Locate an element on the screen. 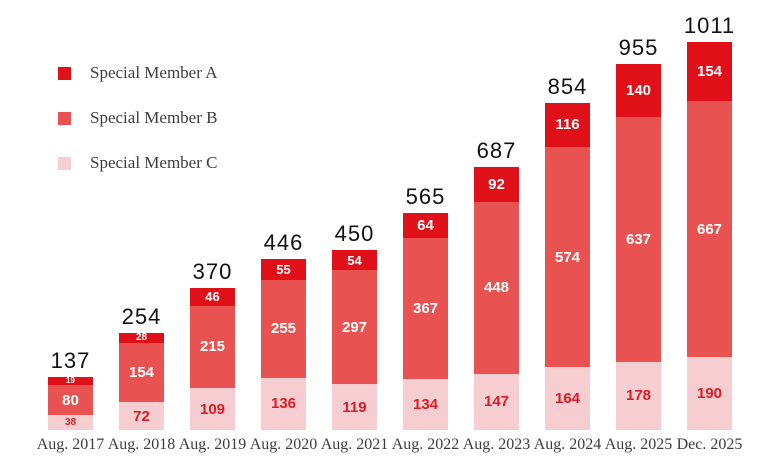 Image resolution: width=760 pixels, height=471 pixels. bar-segment: 55 is located at coordinates (283, 270).